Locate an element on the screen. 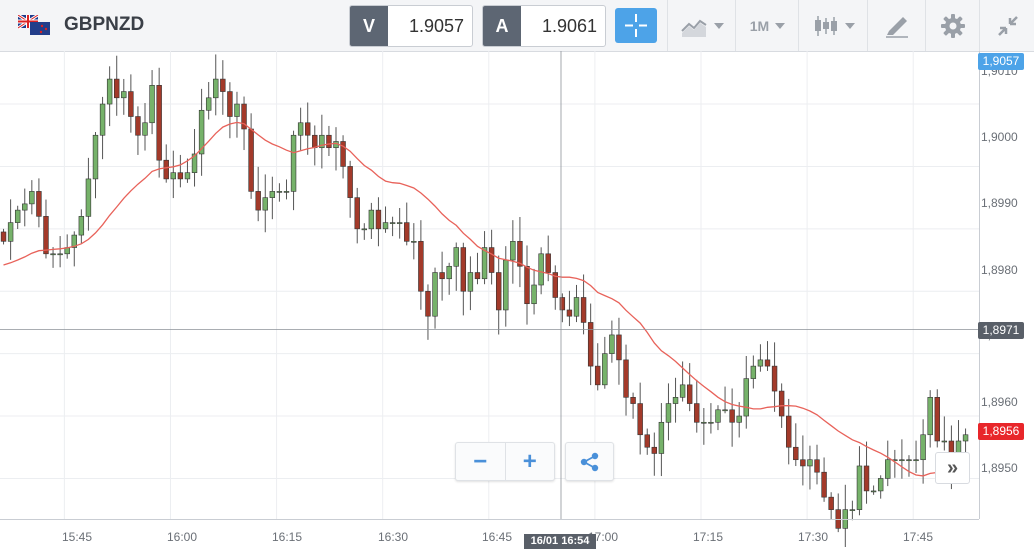  share-button is located at coordinates (589, 461).